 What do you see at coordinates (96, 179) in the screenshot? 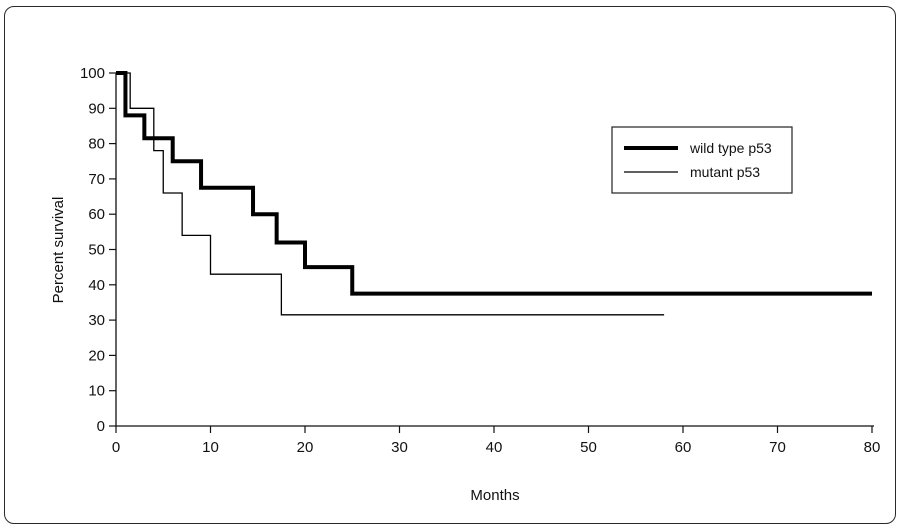
I see `y-tick-label: 70` at bounding box center [96, 179].